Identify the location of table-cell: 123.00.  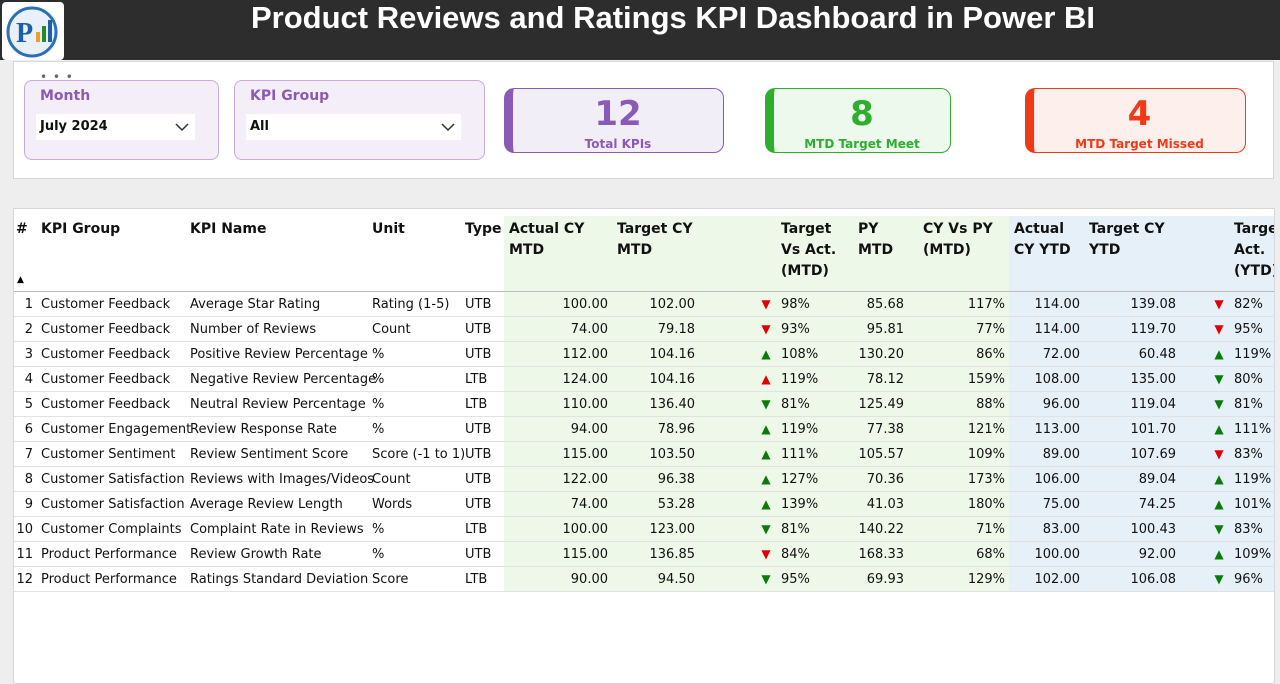
(672, 529).